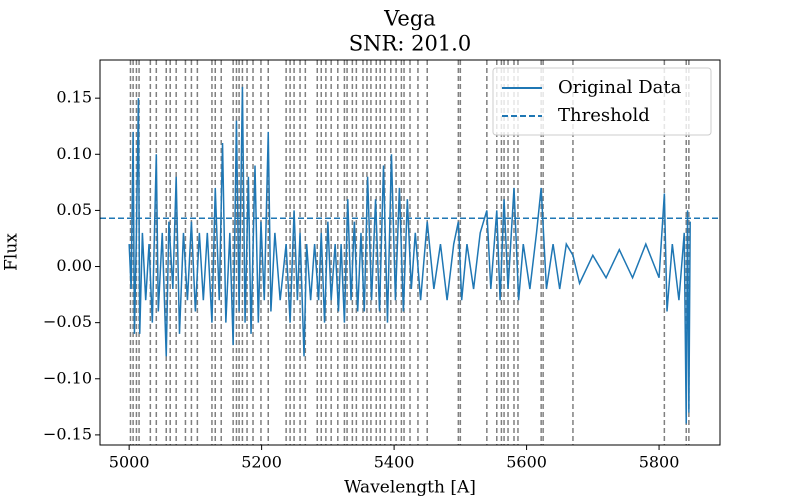  I want to click on y-tick-label: 0.15, so click(74, 97).